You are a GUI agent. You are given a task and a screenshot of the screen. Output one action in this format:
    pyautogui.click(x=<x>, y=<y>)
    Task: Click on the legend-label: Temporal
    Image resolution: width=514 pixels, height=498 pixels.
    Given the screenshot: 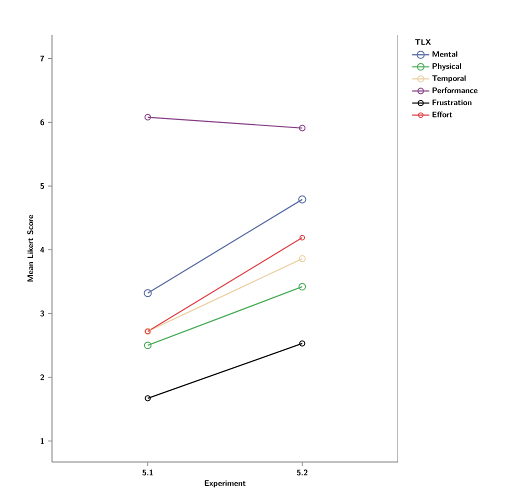 What is the action you would take?
    pyautogui.click(x=449, y=78)
    